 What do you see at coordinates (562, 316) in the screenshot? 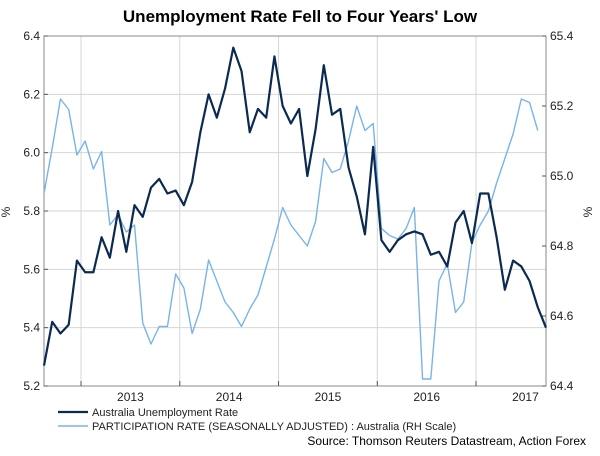
I see `y-right-tick-label: 64.6` at bounding box center [562, 316].